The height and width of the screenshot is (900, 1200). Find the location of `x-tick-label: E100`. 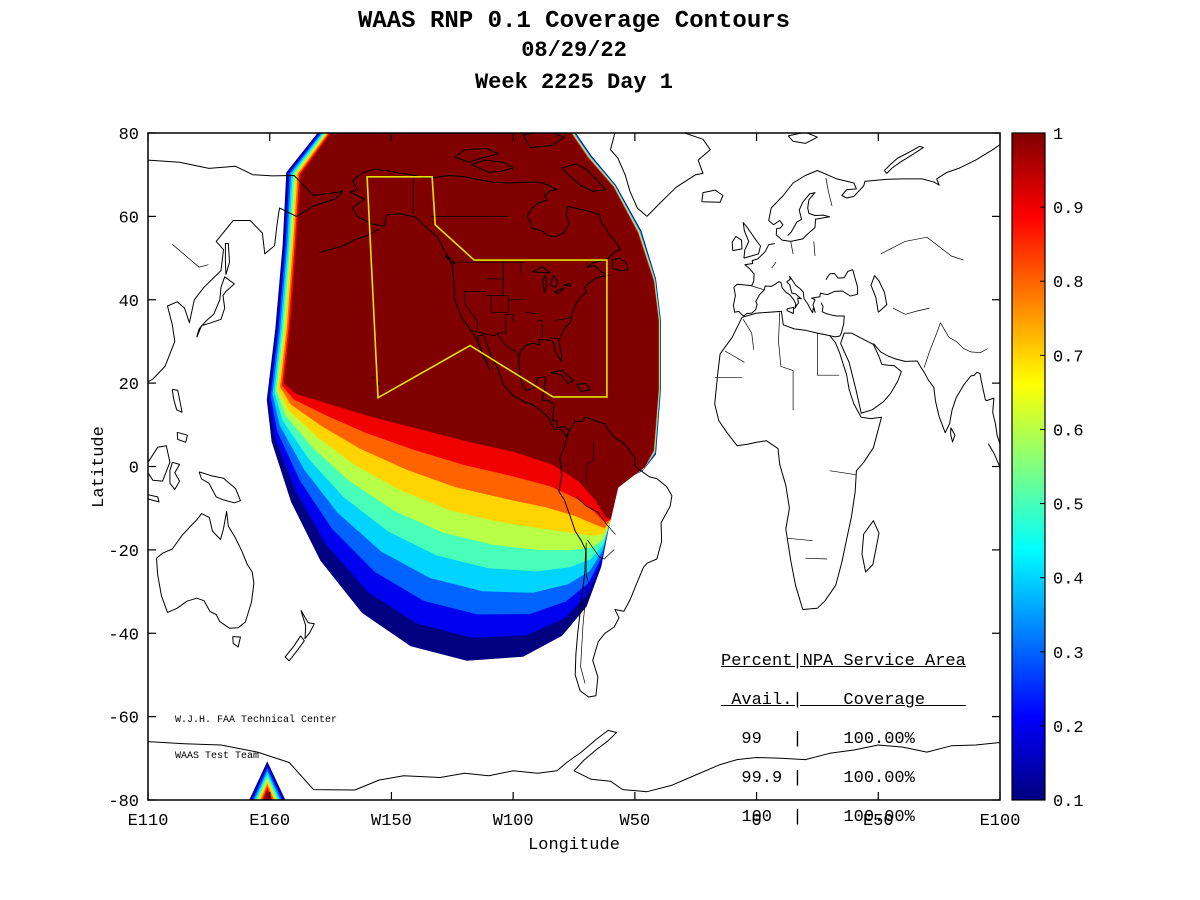

x-tick-label: E100 is located at coordinates (1000, 821).